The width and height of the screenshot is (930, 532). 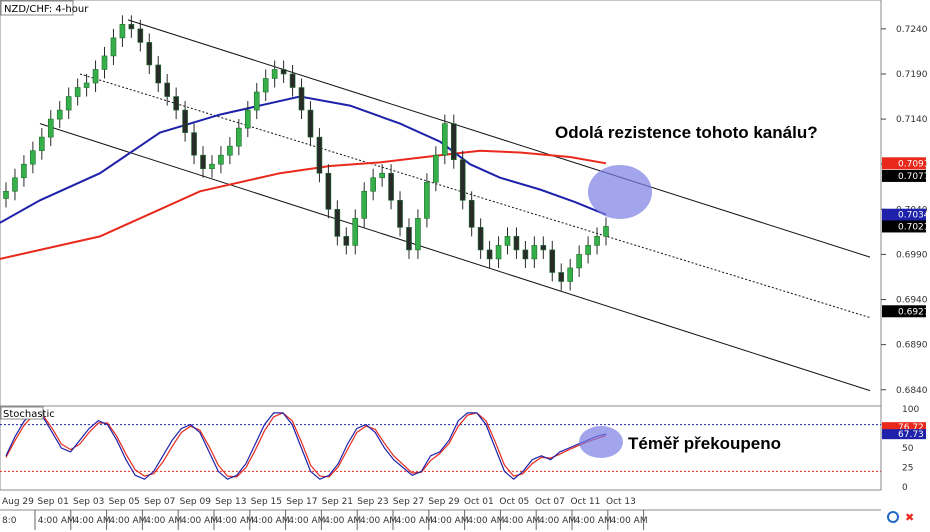 What do you see at coordinates (53, 502) in the screenshot?
I see `date-label: Sep 01` at bounding box center [53, 502].